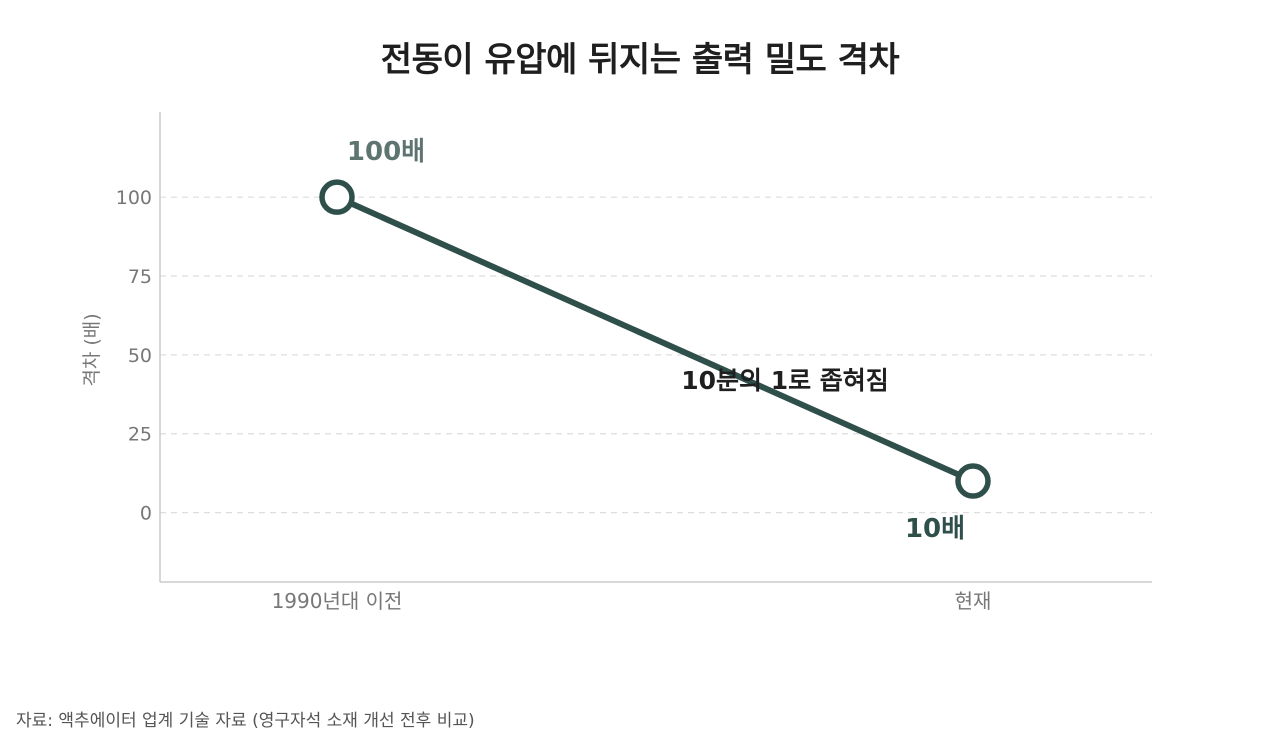 The image size is (1280, 747). Describe the element at coordinates (140, 435) in the screenshot. I see `y-tick-label: 25` at that location.